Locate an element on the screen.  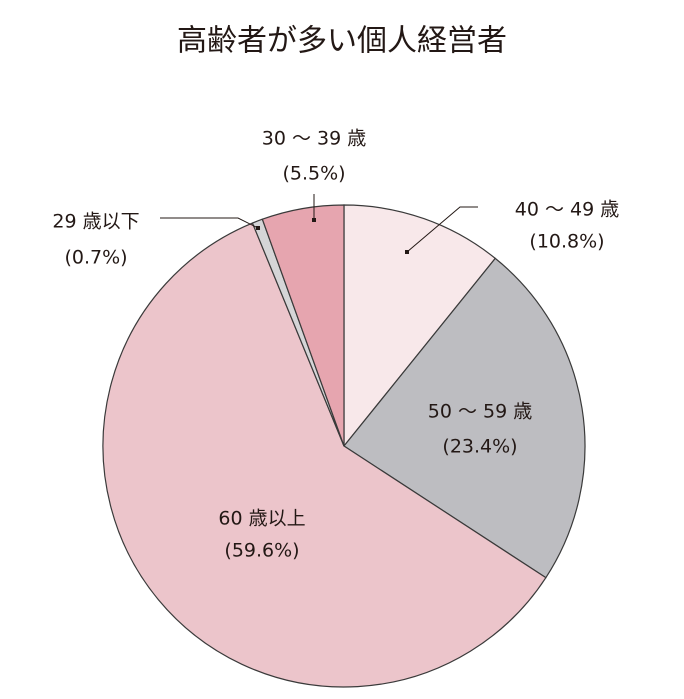
leader-lines is located at coordinates (319, 223).